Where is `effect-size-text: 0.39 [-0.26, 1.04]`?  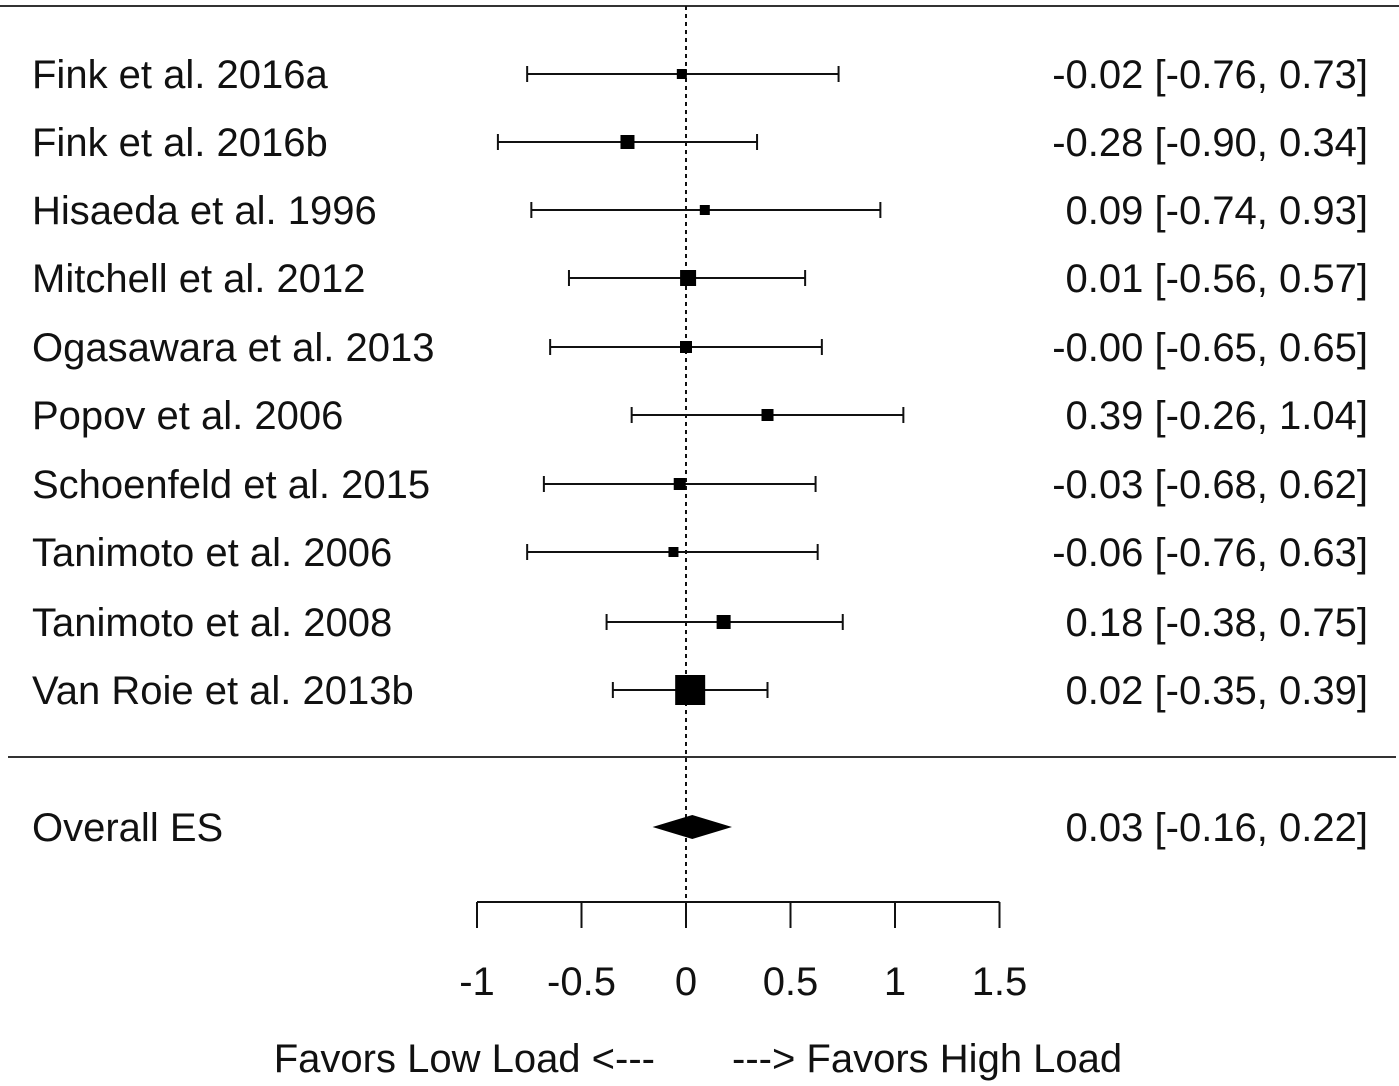 effect-size-text: 0.39 [-0.26, 1.04] is located at coordinates (1217, 416).